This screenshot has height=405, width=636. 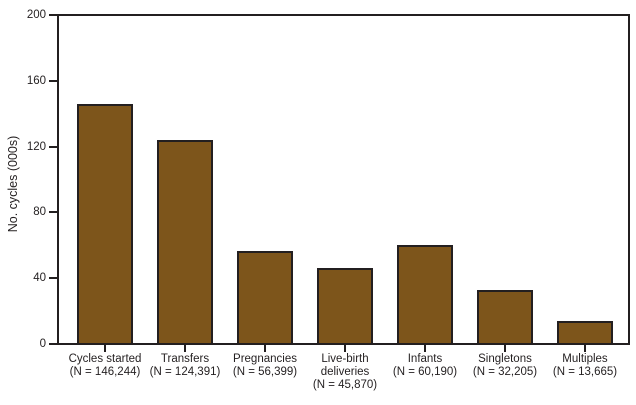 What do you see at coordinates (105, 223) in the screenshot?
I see `bar-cycles-started` at bounding box center [105, 223].